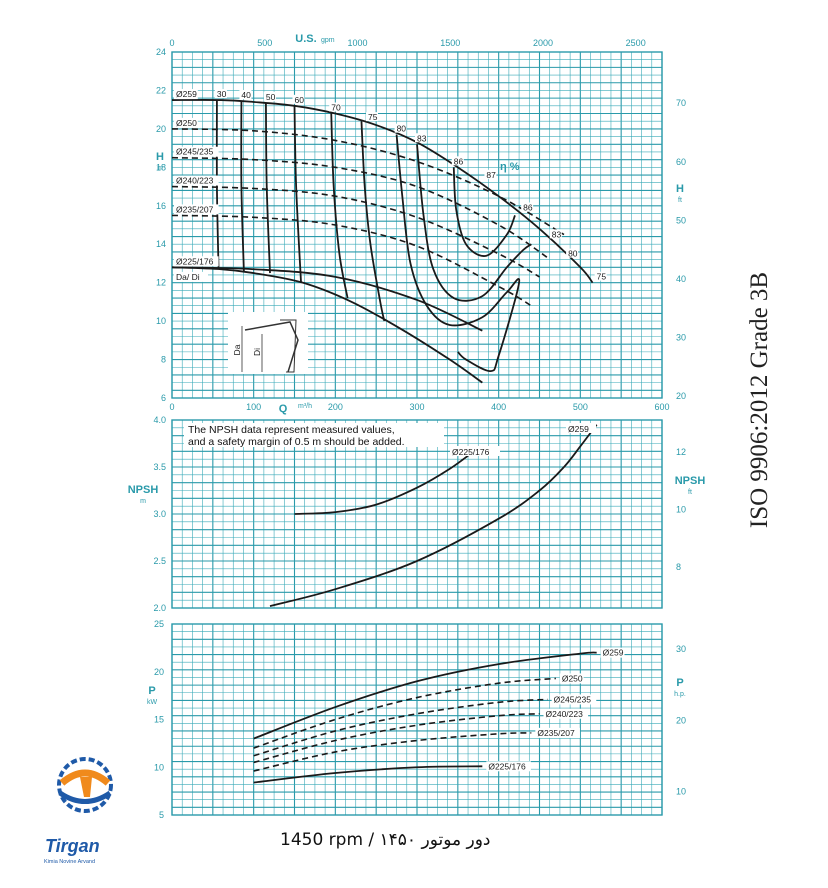 The height and width of the screenshot is (888, 828). What do you see at coordinates (572, 678) in the screenshot?
I see `power-curve-label: Ø250` at bounding box center [572, 678].